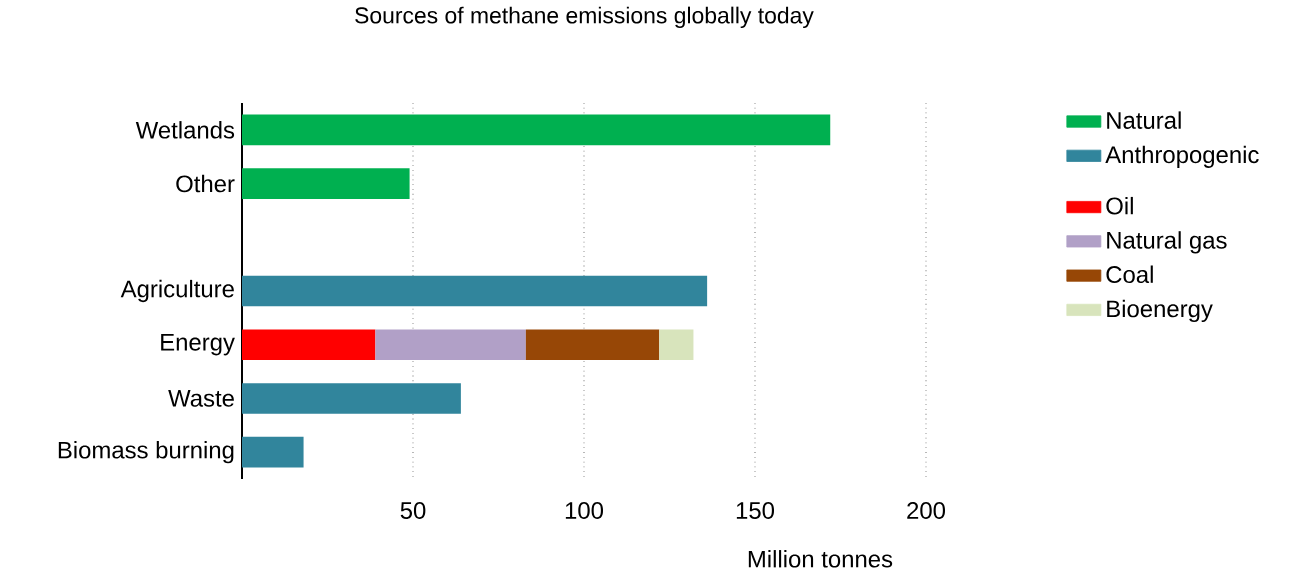  I want to click on legend-label: Coal, so click(1129, 274).